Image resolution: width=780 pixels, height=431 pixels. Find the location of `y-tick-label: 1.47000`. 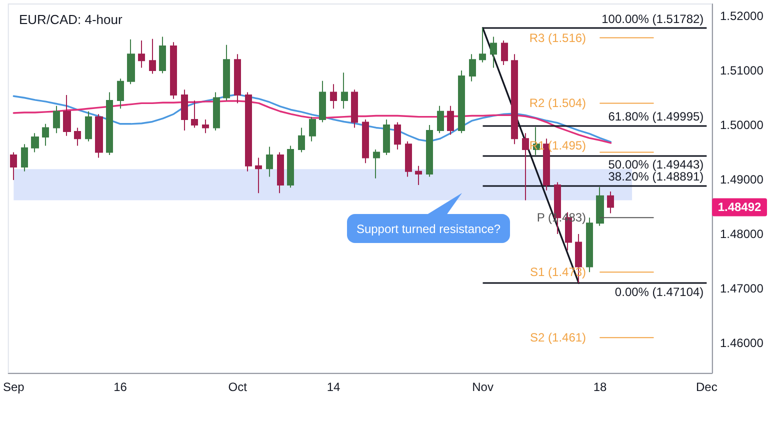

y-tick-label: 1.47000 is located at coordinates (742, 289).